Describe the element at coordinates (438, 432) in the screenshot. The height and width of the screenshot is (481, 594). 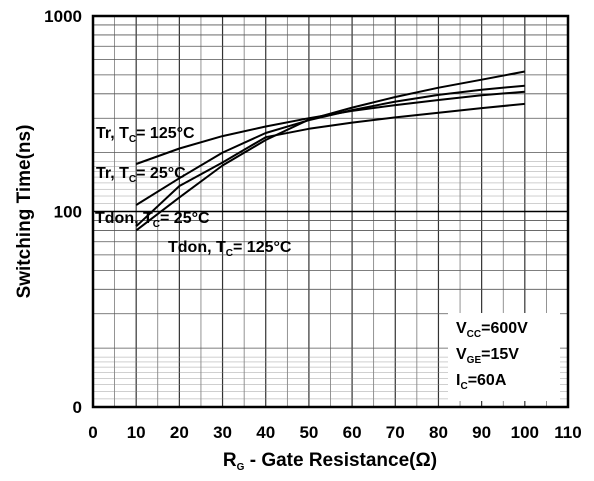
I see `x-tick-label: 80` at that location.